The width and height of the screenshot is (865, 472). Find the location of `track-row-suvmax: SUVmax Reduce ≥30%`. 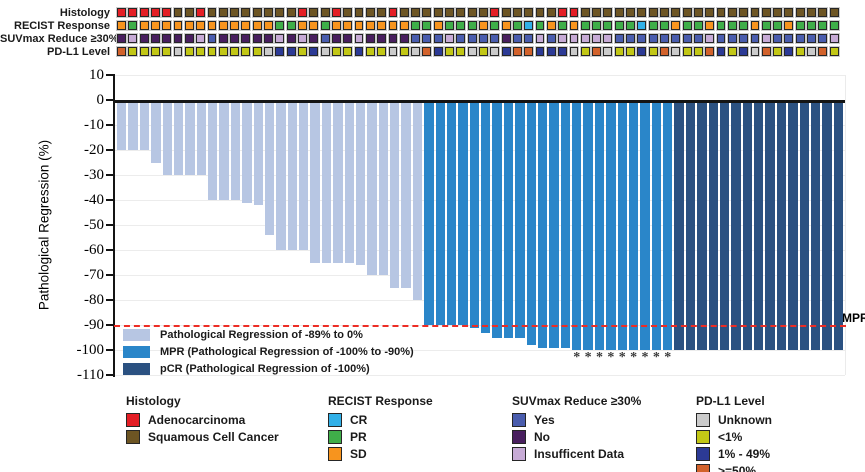

track-row-suvmax: SUVmax Reduce ≥30% is located at coordinates (432, 39).